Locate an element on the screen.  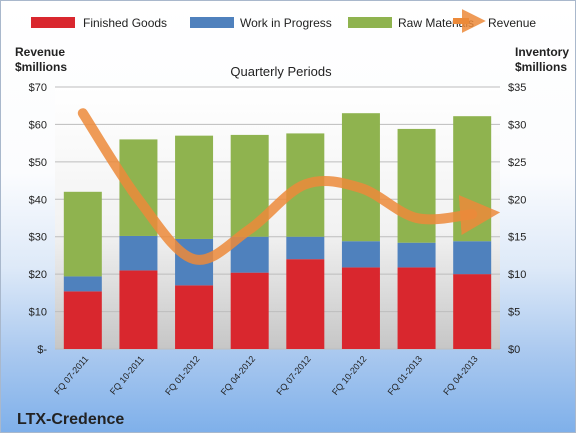
right-axis-title-line2: $millions is located at coordinates (541, 67).